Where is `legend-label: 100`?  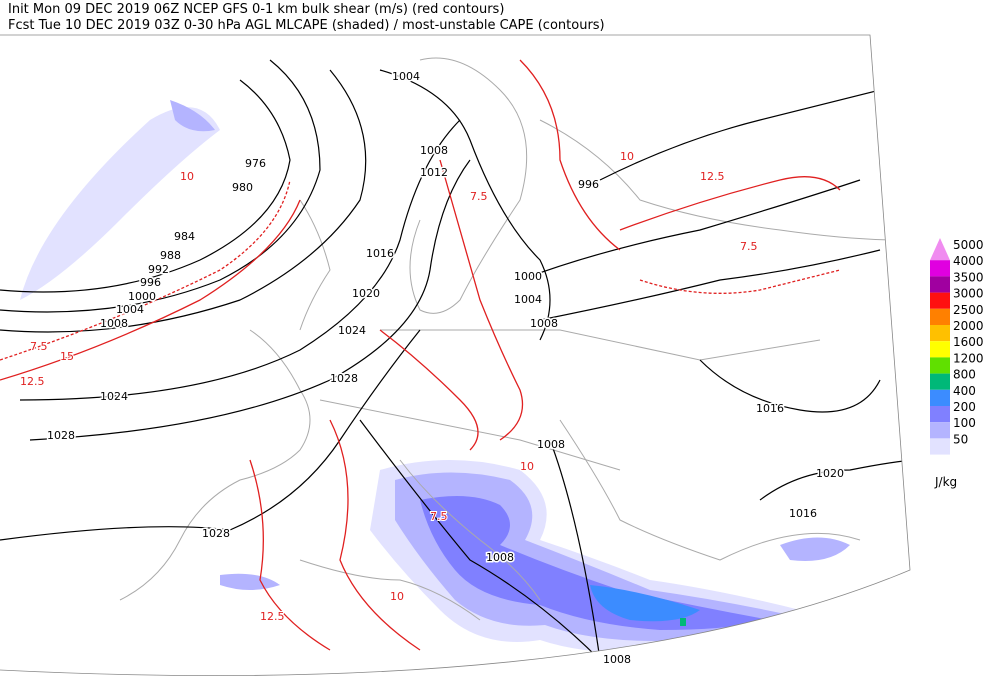 legend-label: 100 is located at coordinates (964, 423).